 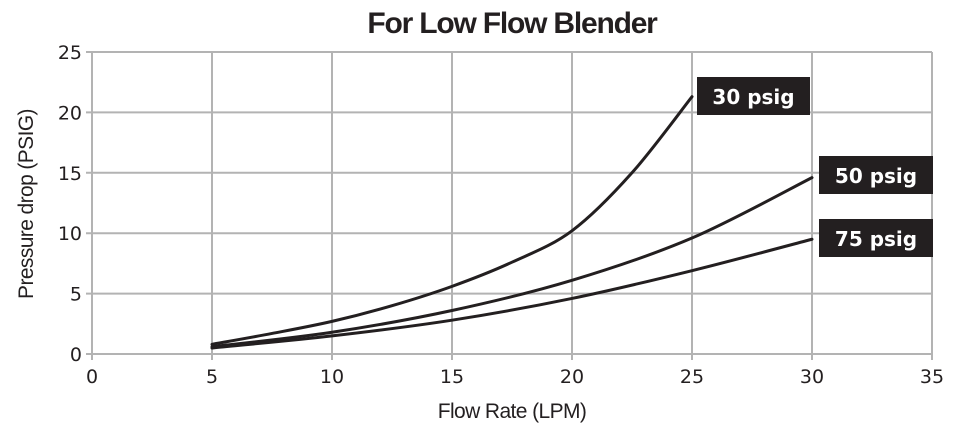 What do you see at coordinates (70, 53) in the screenshot?
I see `y-tick-label: 25` at bounding box center [70, 53].